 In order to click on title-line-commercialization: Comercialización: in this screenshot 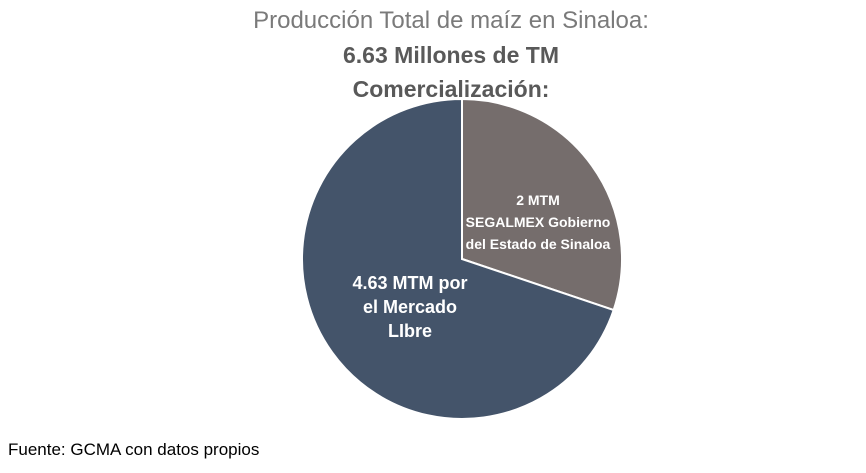, I will do `click(451, 89)`.